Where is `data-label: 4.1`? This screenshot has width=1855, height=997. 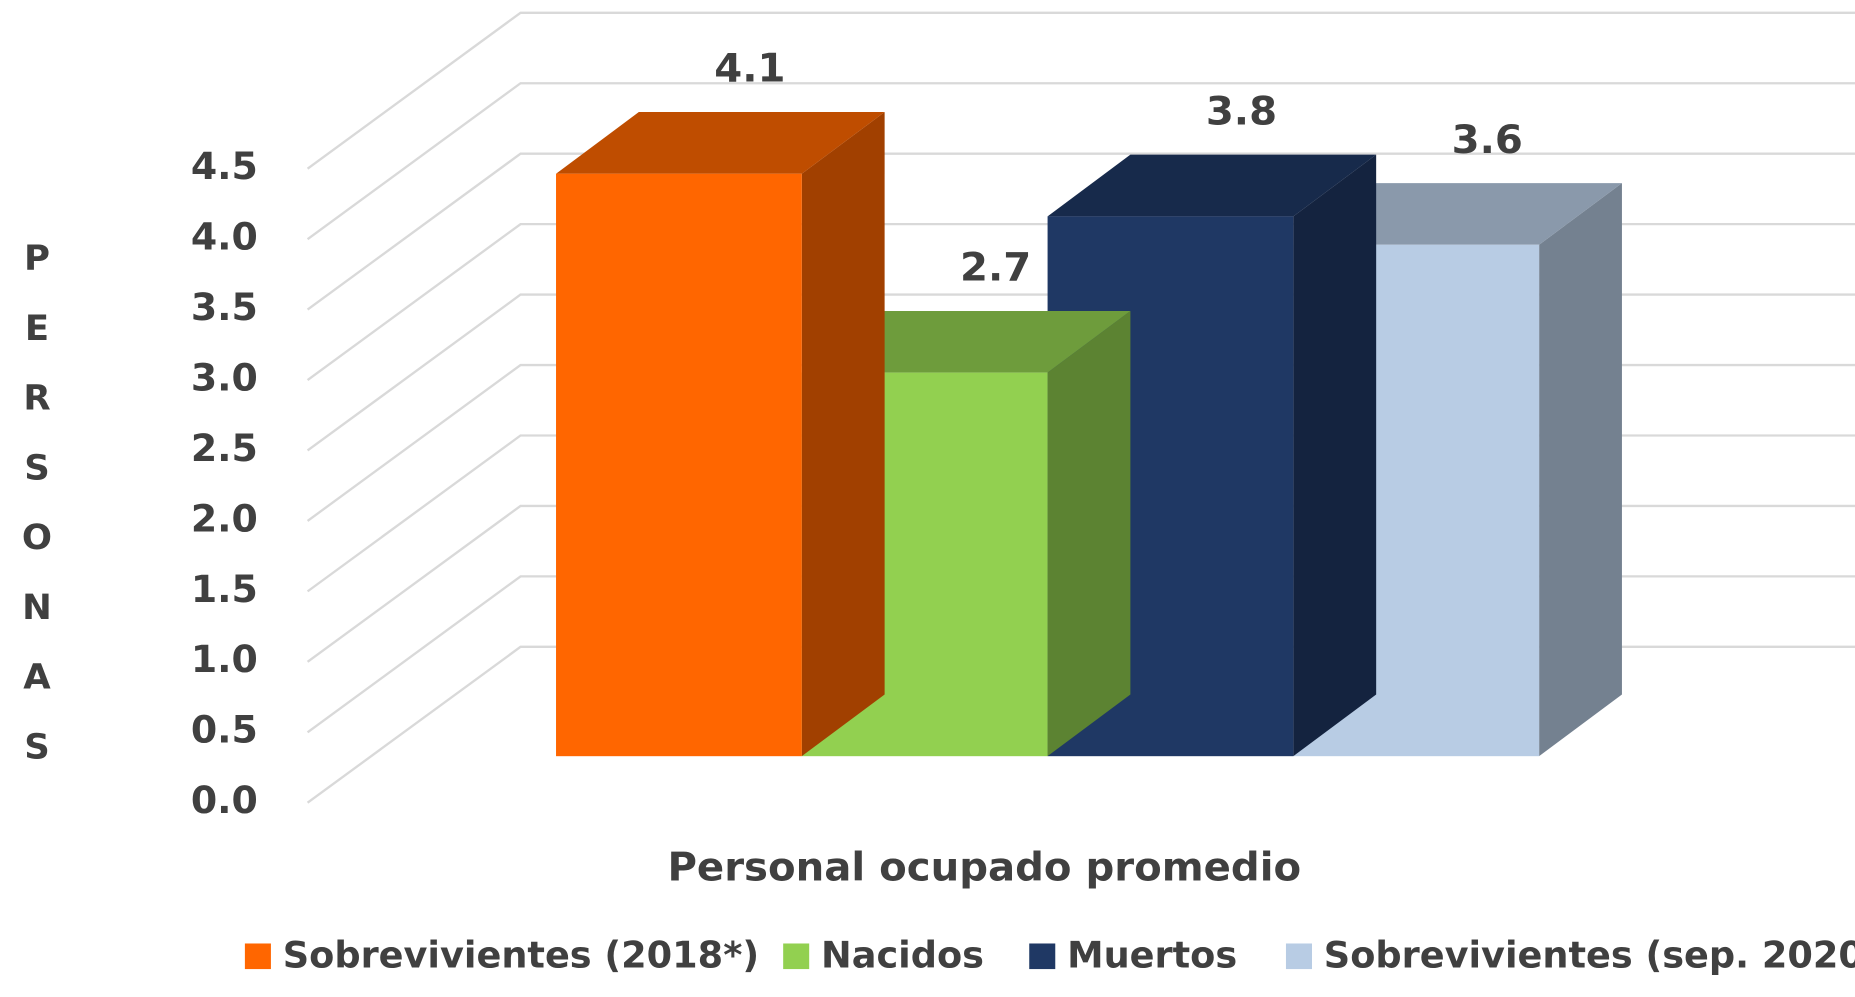
data-label: 4.1 is located at coordinates (749, 69).